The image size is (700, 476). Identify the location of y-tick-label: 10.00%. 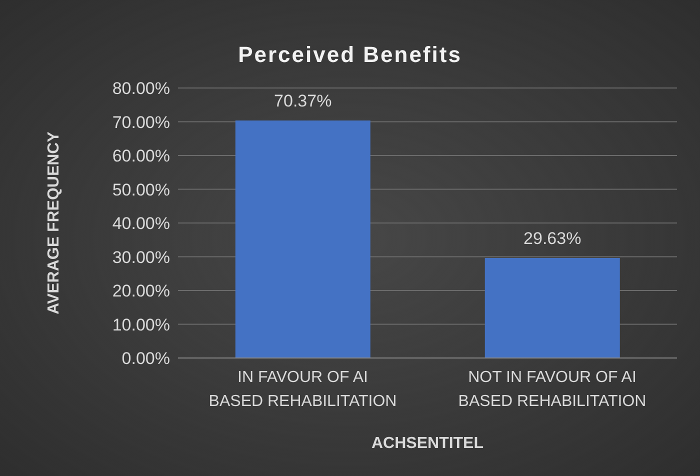
(141, 324).